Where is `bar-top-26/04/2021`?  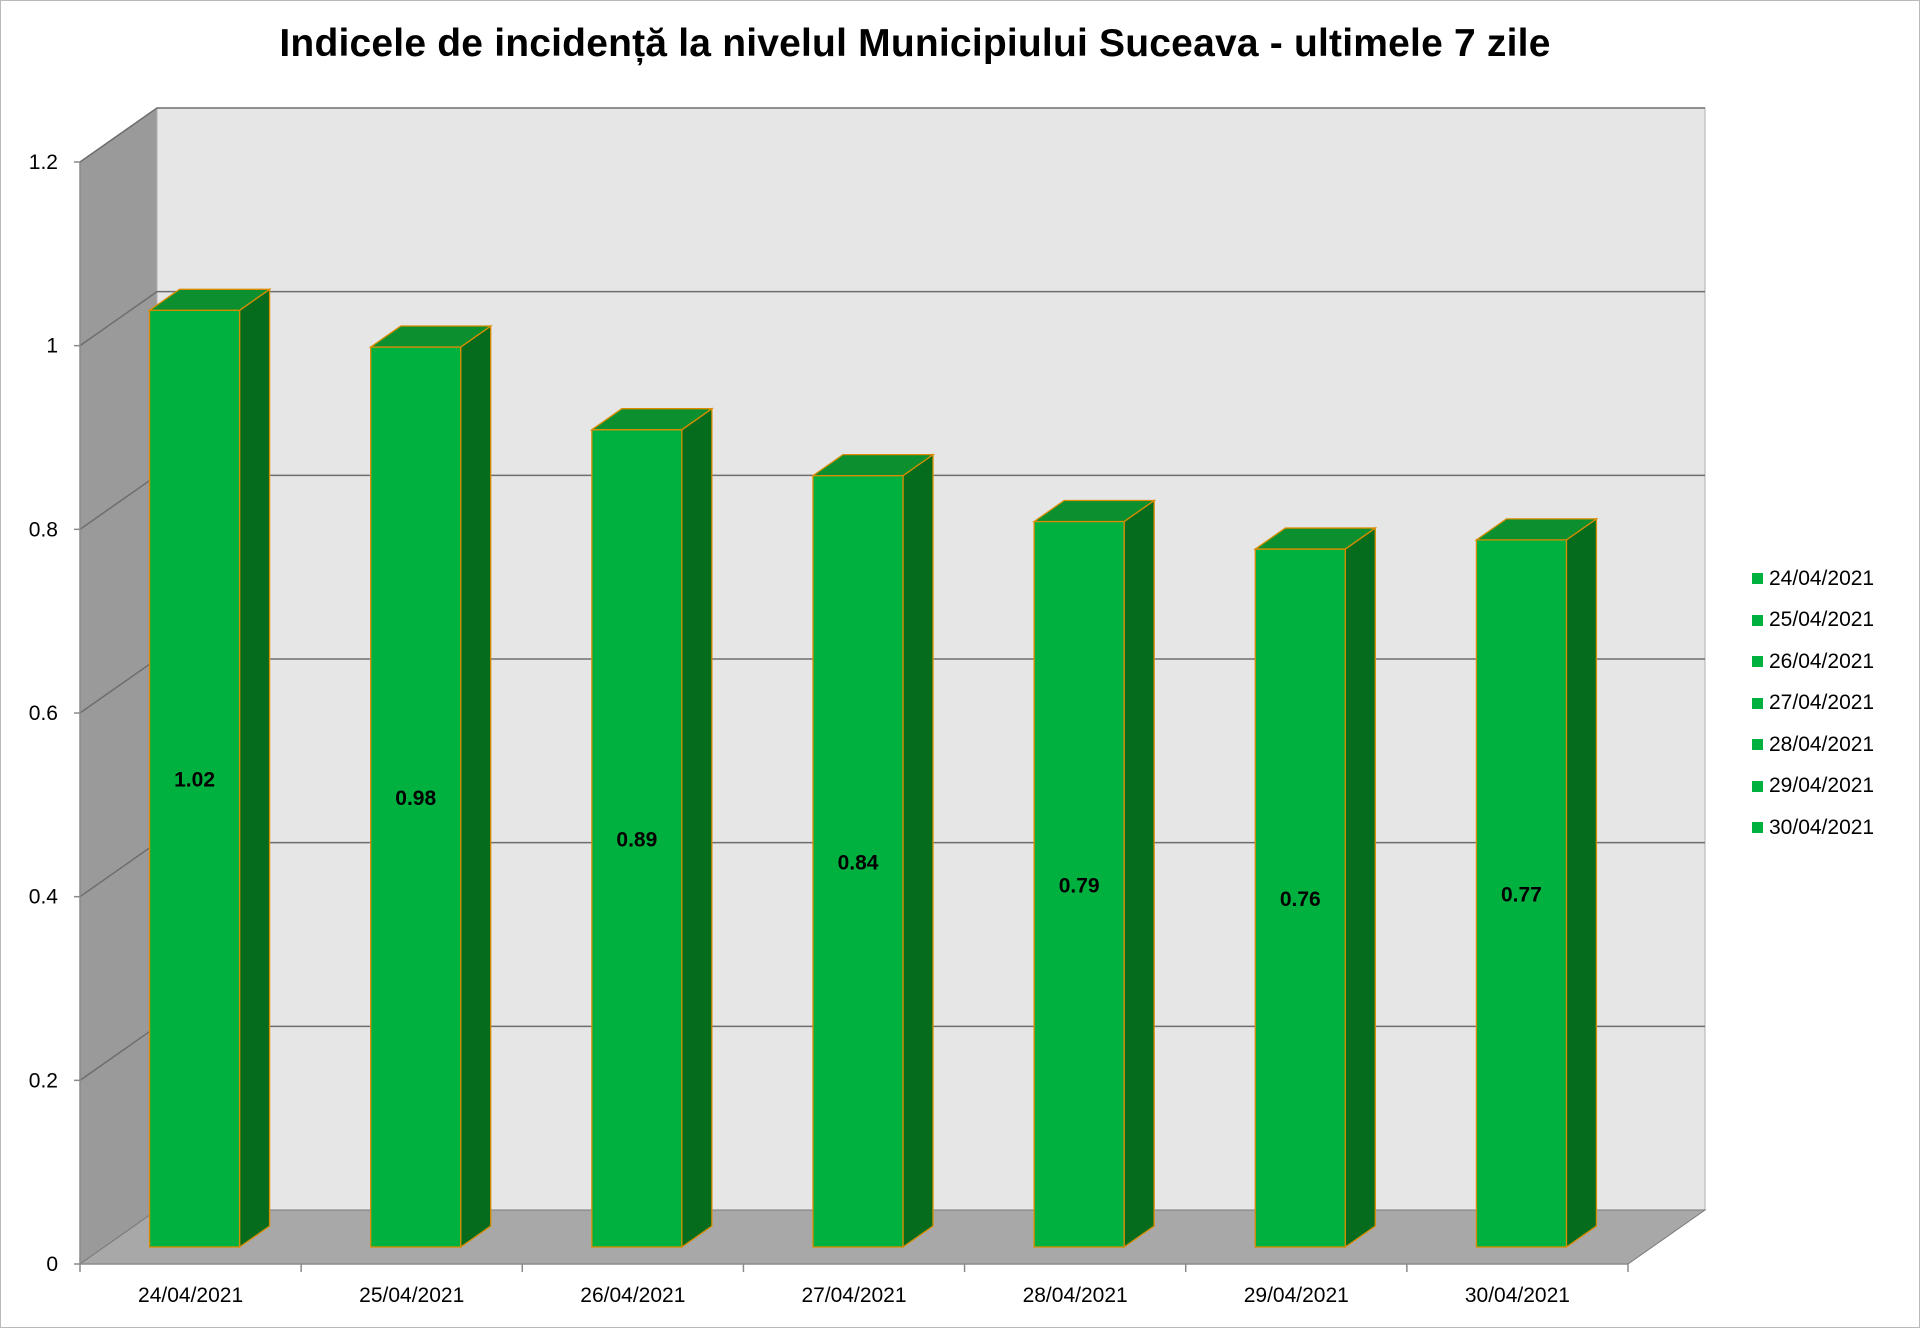
bar-top-26/04/2021 is located at coordinates (651, 419).